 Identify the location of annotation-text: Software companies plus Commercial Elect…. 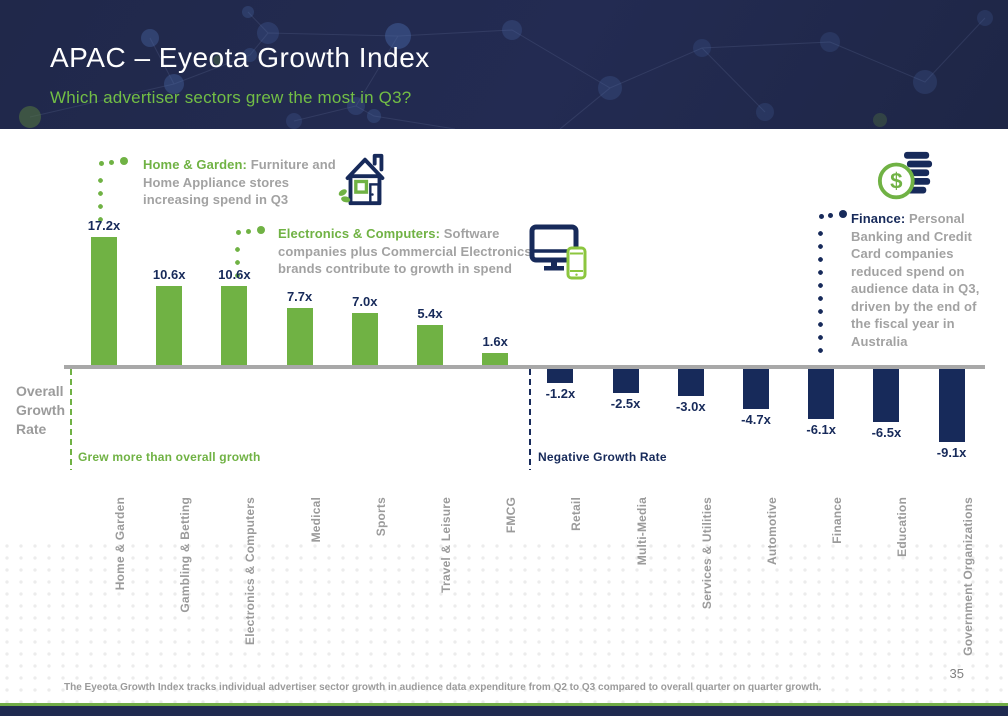
(405, 251).